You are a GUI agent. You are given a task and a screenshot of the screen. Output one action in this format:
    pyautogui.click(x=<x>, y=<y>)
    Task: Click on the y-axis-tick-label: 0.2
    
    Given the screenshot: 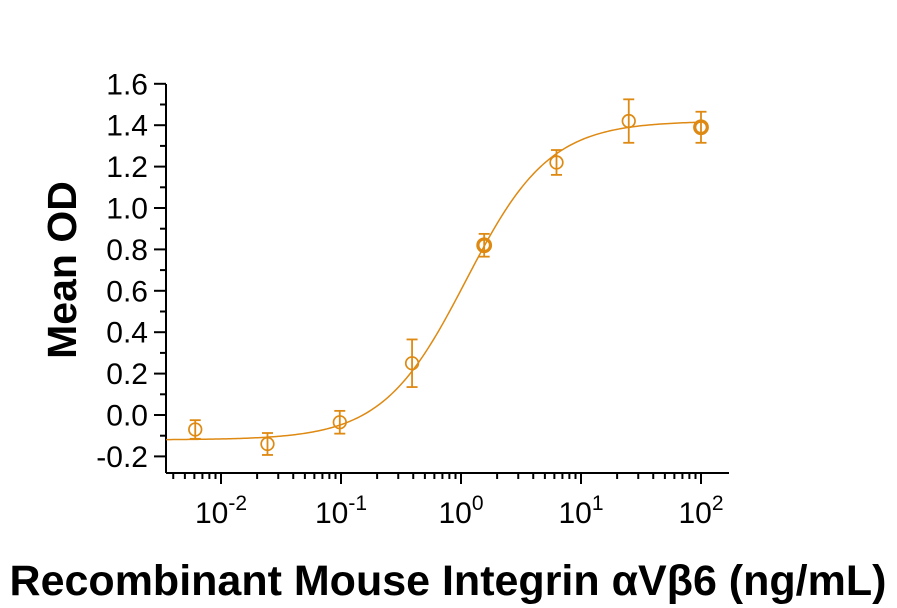 What is the action you would take?
    pyautogui.click(x=127, y=374)
    